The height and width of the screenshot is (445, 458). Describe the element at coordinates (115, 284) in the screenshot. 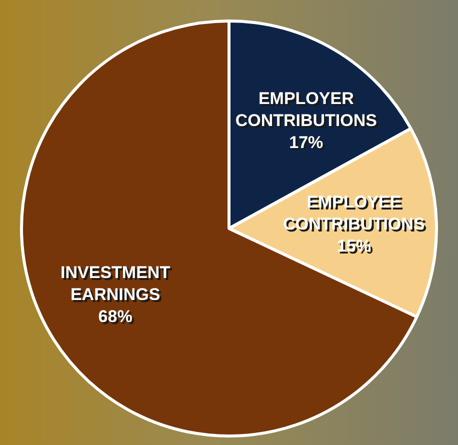

I see `slice-label: INVESTMENT EARNINGS` at that location.